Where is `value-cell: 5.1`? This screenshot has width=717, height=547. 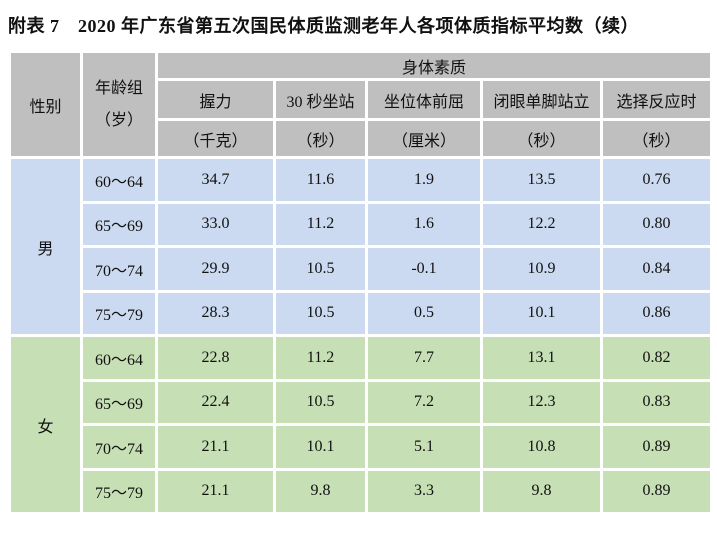
value-cell: 5.1 is located at coordinates (424, 447).